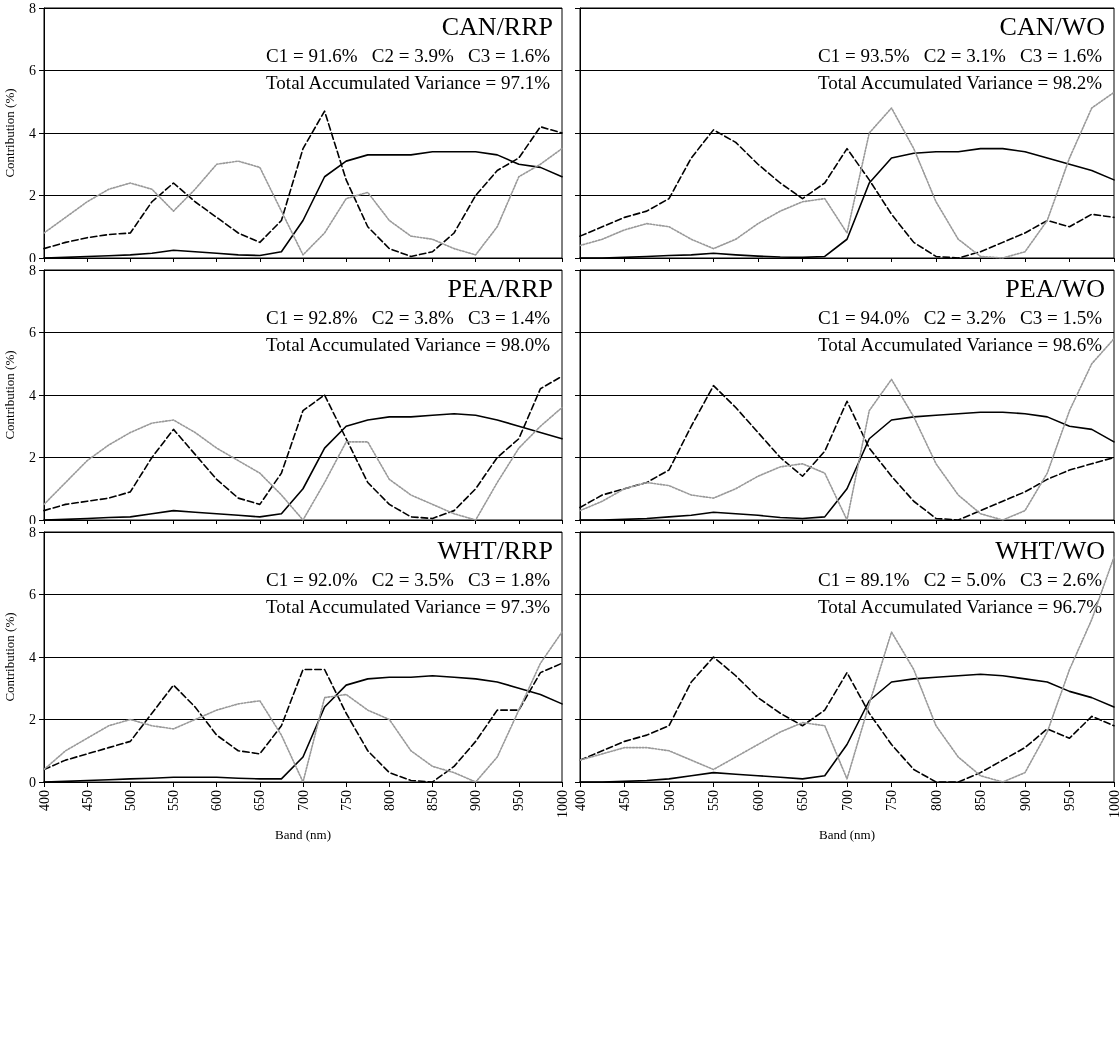 This screenshot has height=1046, width=1120. I want to click on annotation: Total Accumulated Variance = 97.3%, so click(408, 606).